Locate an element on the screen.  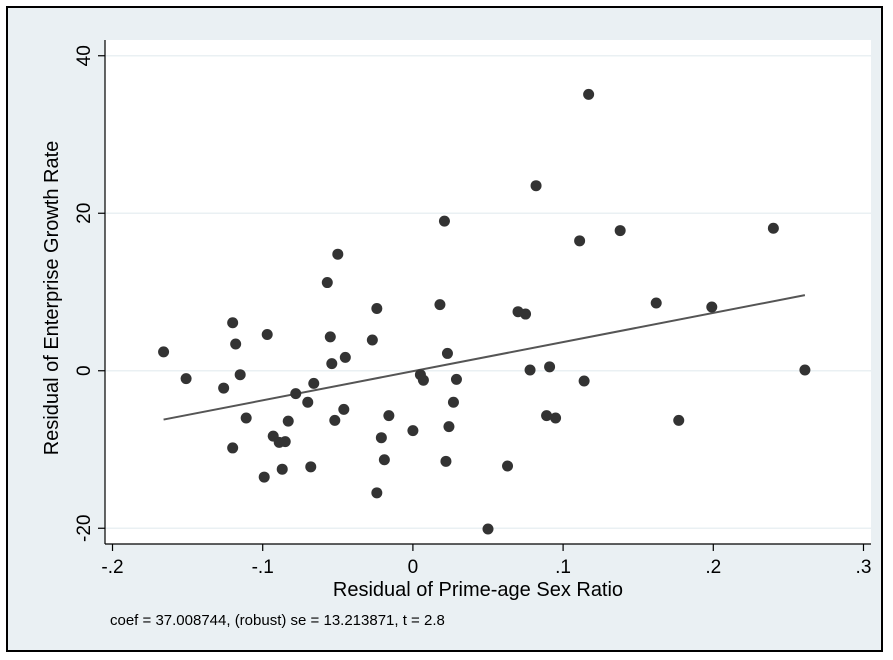
y-tick-label-3: 40 is located at coordinates (84, 55).